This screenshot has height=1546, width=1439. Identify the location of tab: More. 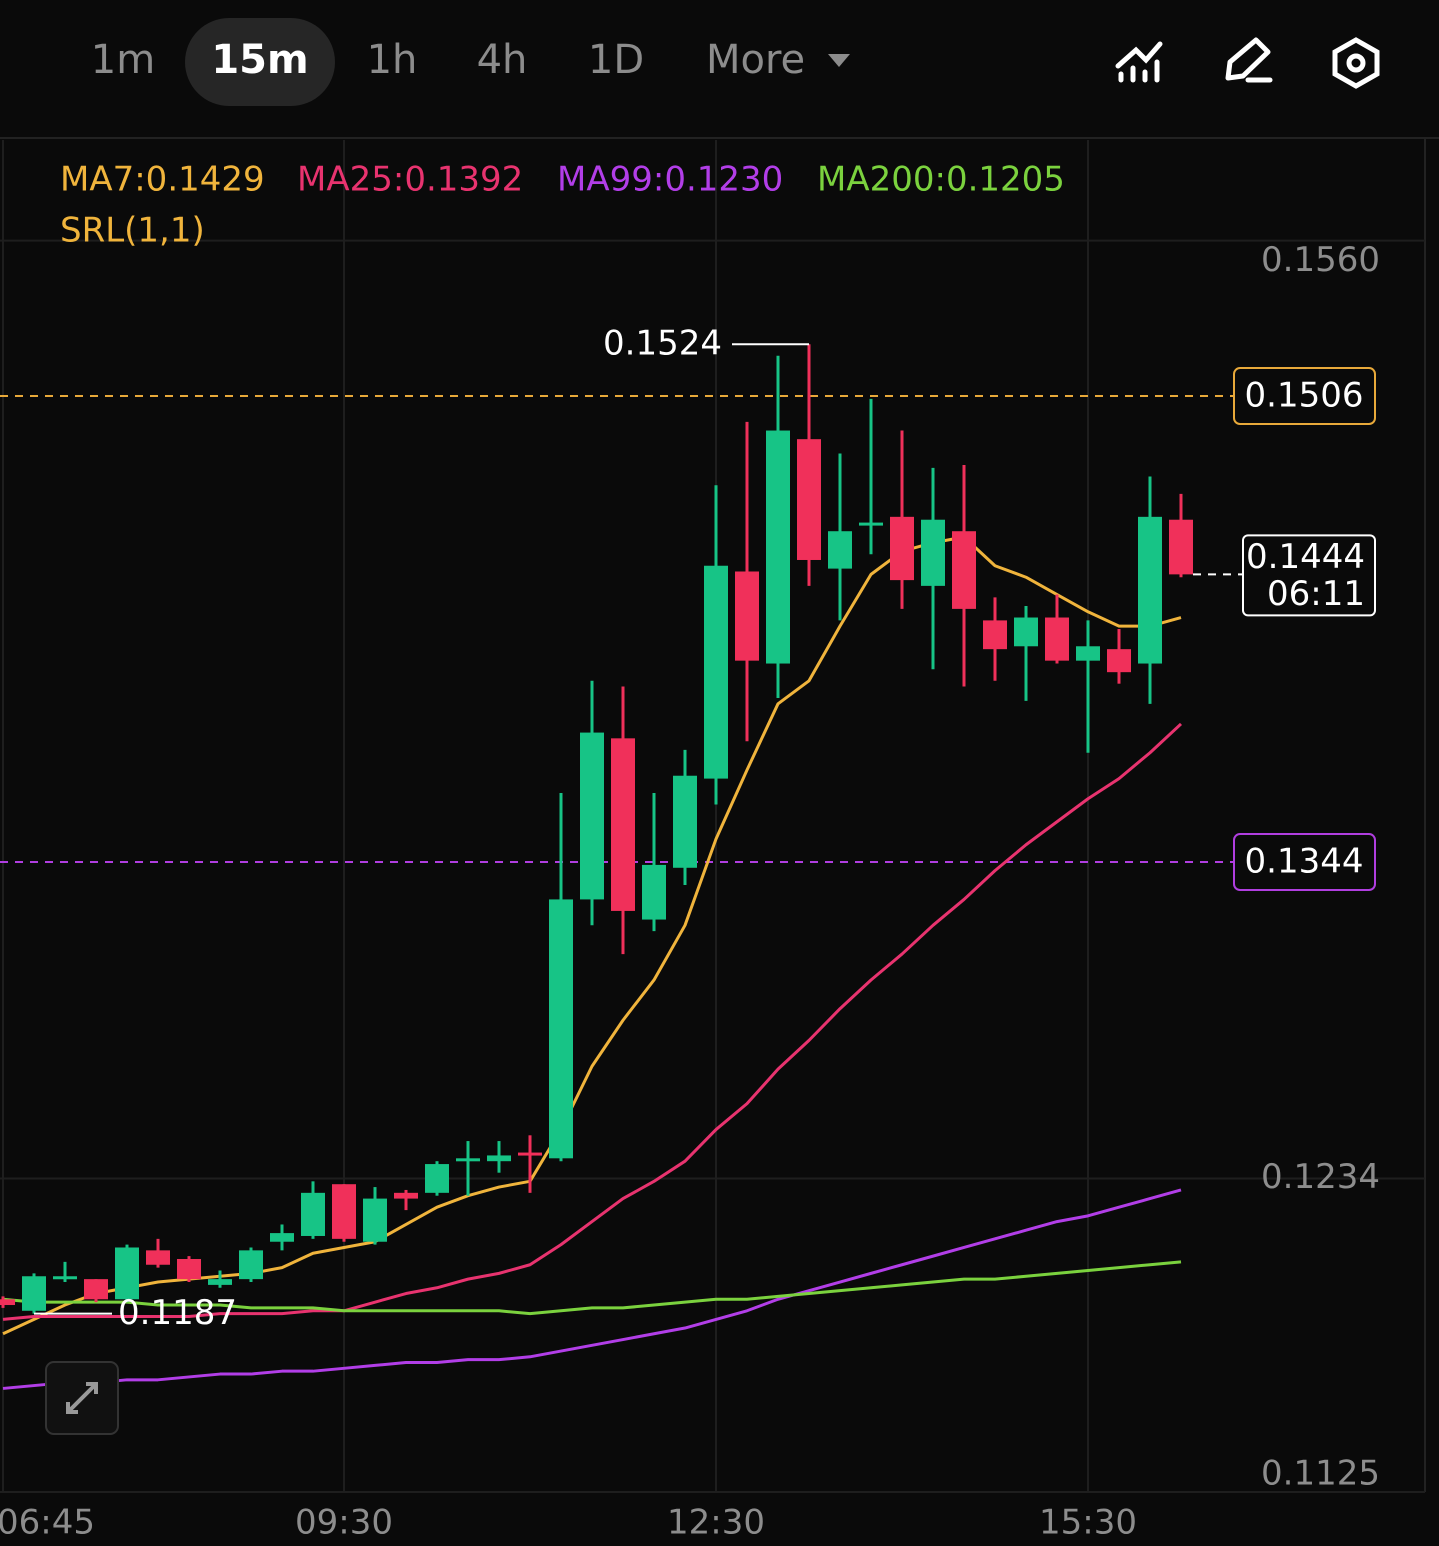
(755, 60).